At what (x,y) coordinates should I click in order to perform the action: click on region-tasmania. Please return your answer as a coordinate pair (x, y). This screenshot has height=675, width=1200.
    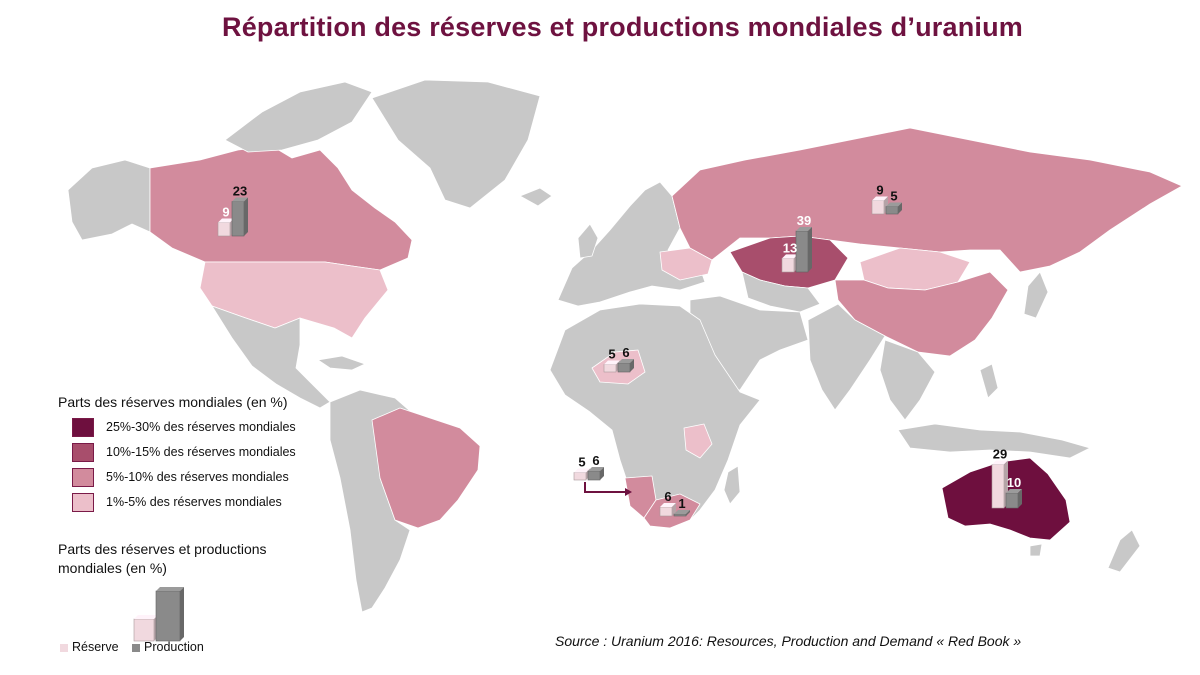
    Looking at the image, I should click on (1036, 550).